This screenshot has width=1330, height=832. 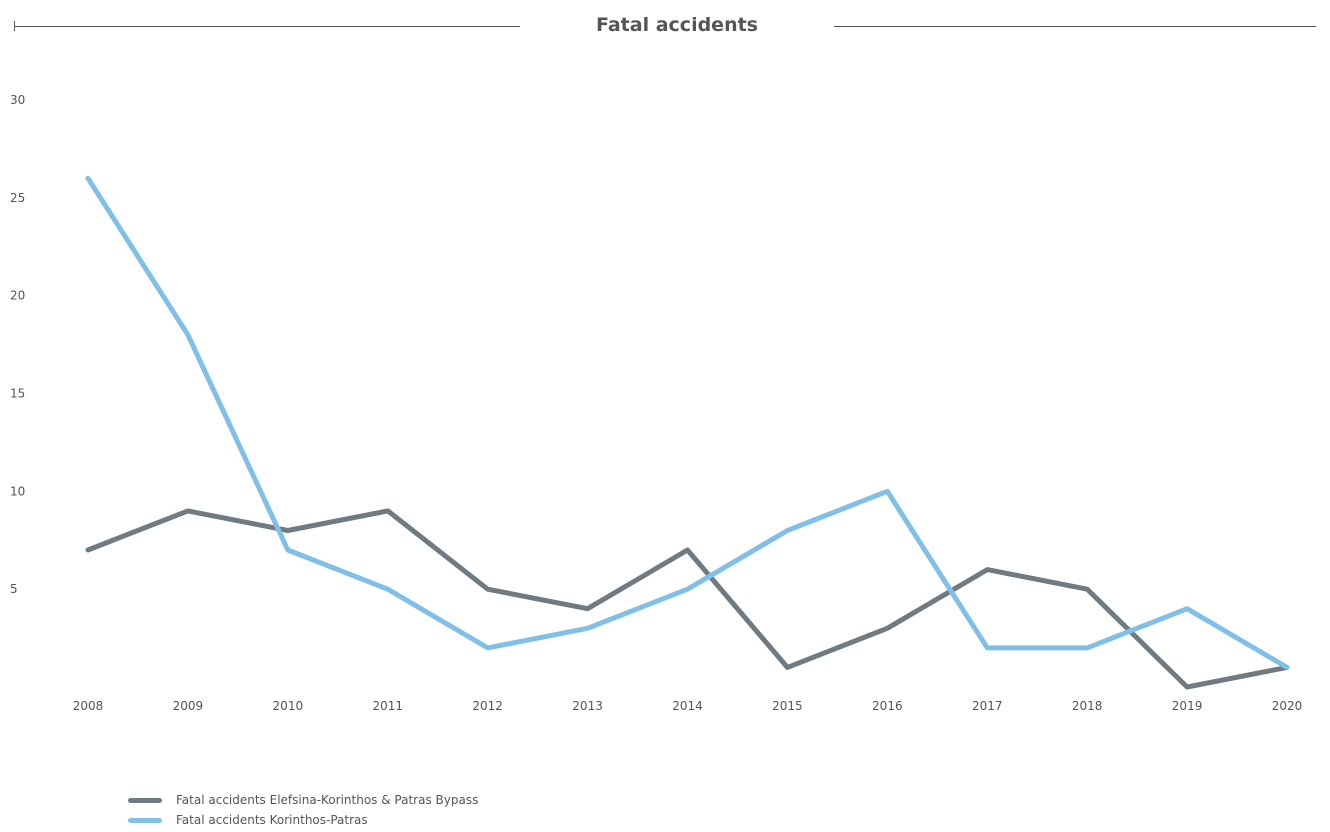 What do you see at coordinates (1075, 26) in the screenshot?
I see `title-rule-right` at bounding box center [1075, 26].